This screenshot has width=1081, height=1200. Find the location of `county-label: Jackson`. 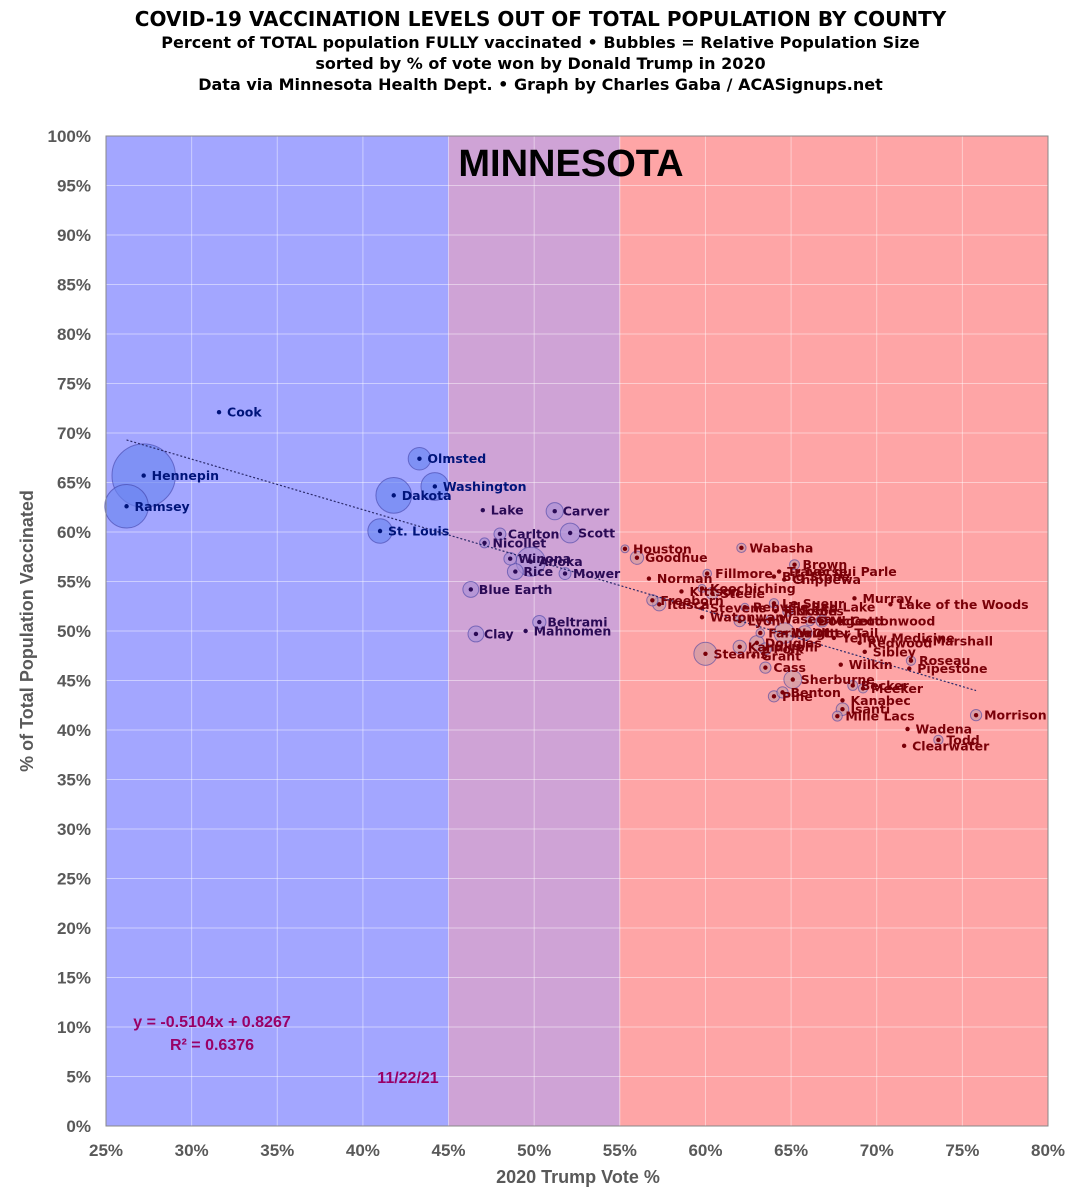

county-label: Jackson is located at coordinates (810, 611).